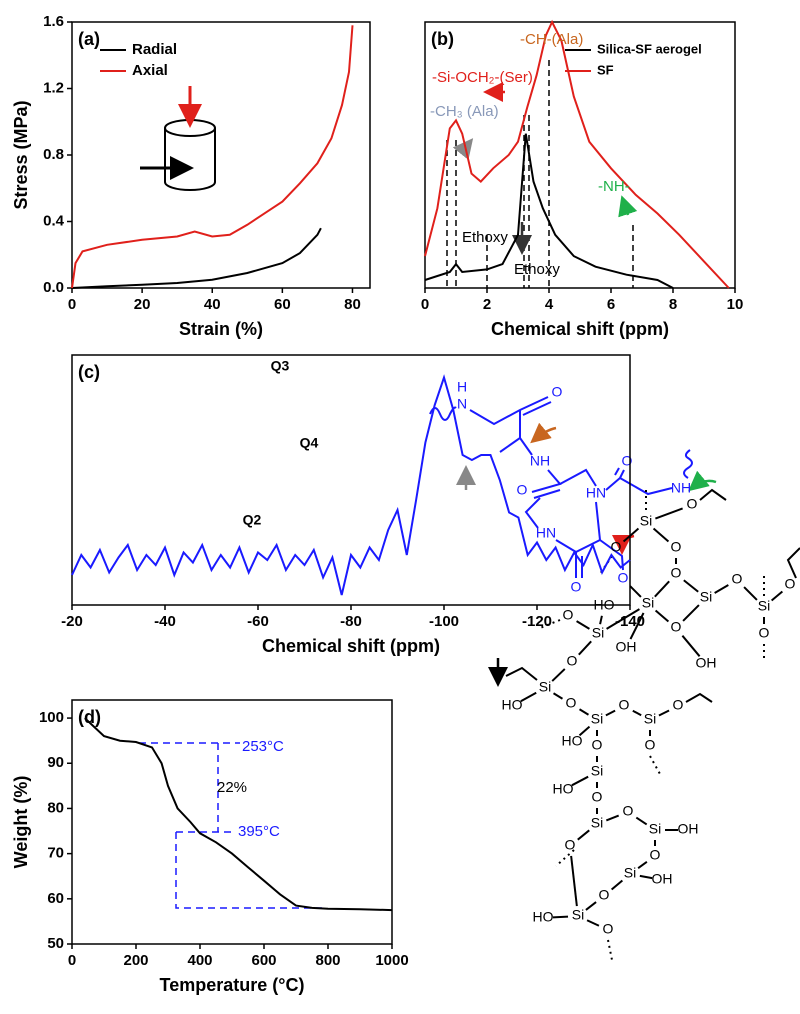  I want to click on legend-label: Silica-SF aerogel, so click(649, 48).